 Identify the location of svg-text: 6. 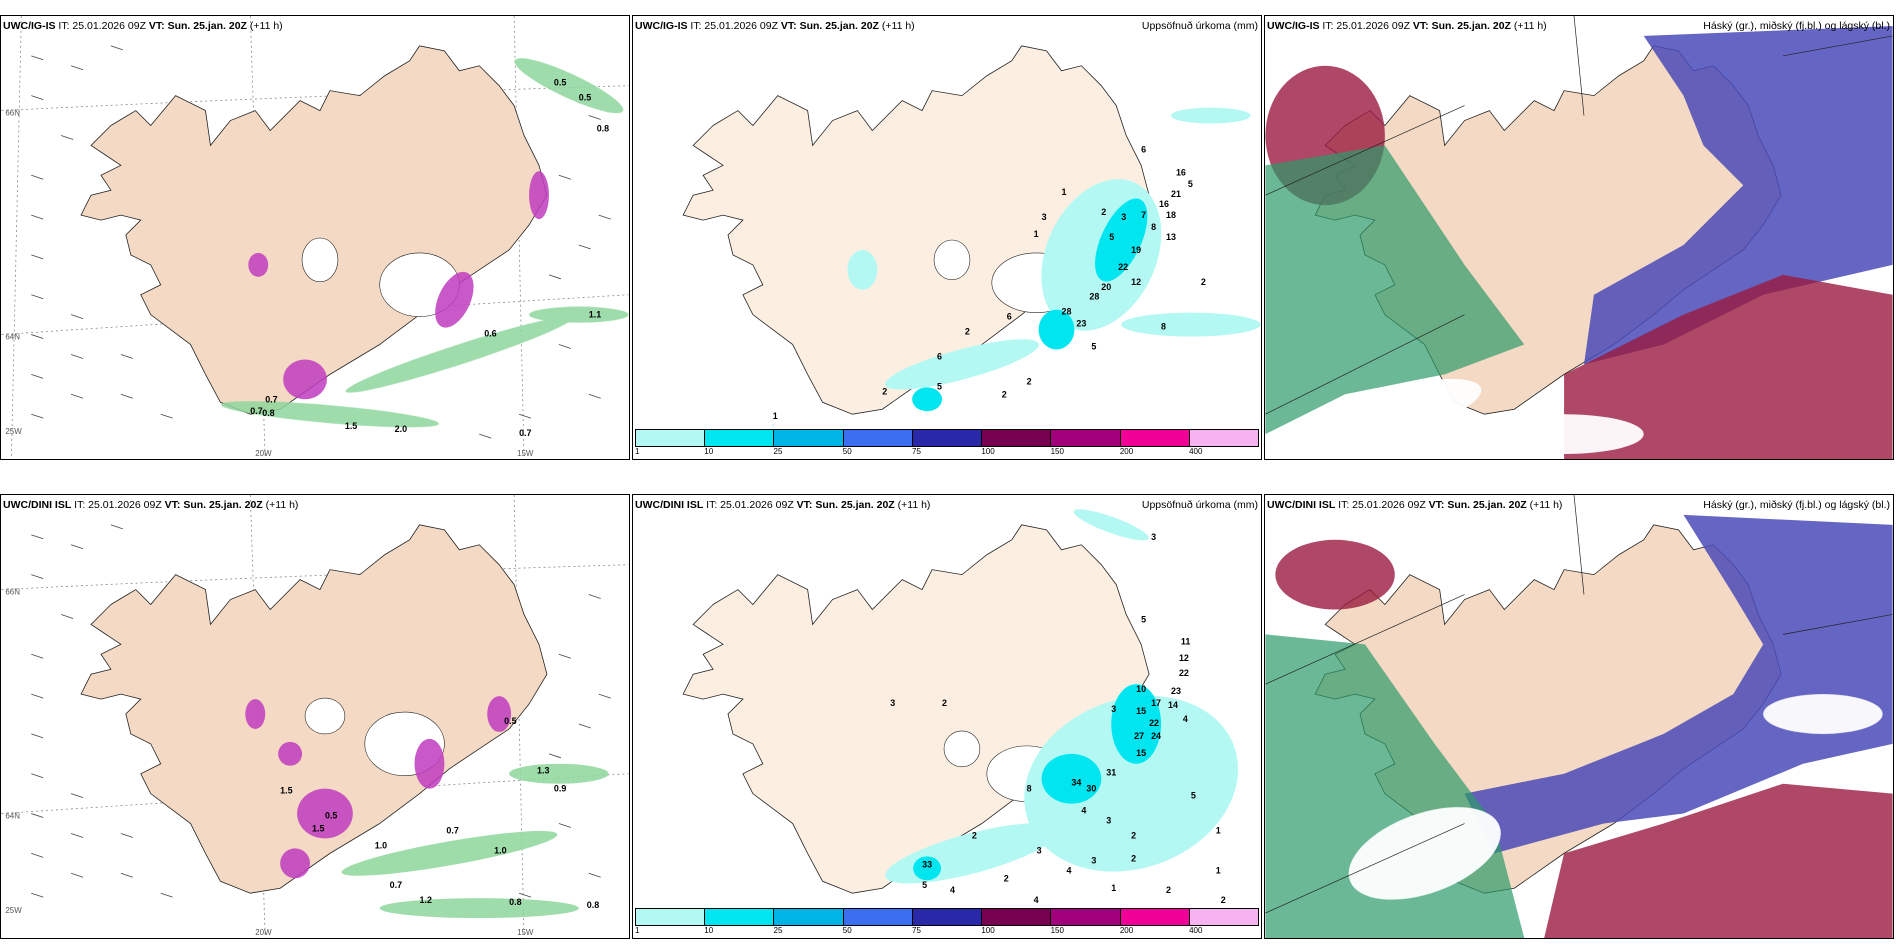
(939, 356).